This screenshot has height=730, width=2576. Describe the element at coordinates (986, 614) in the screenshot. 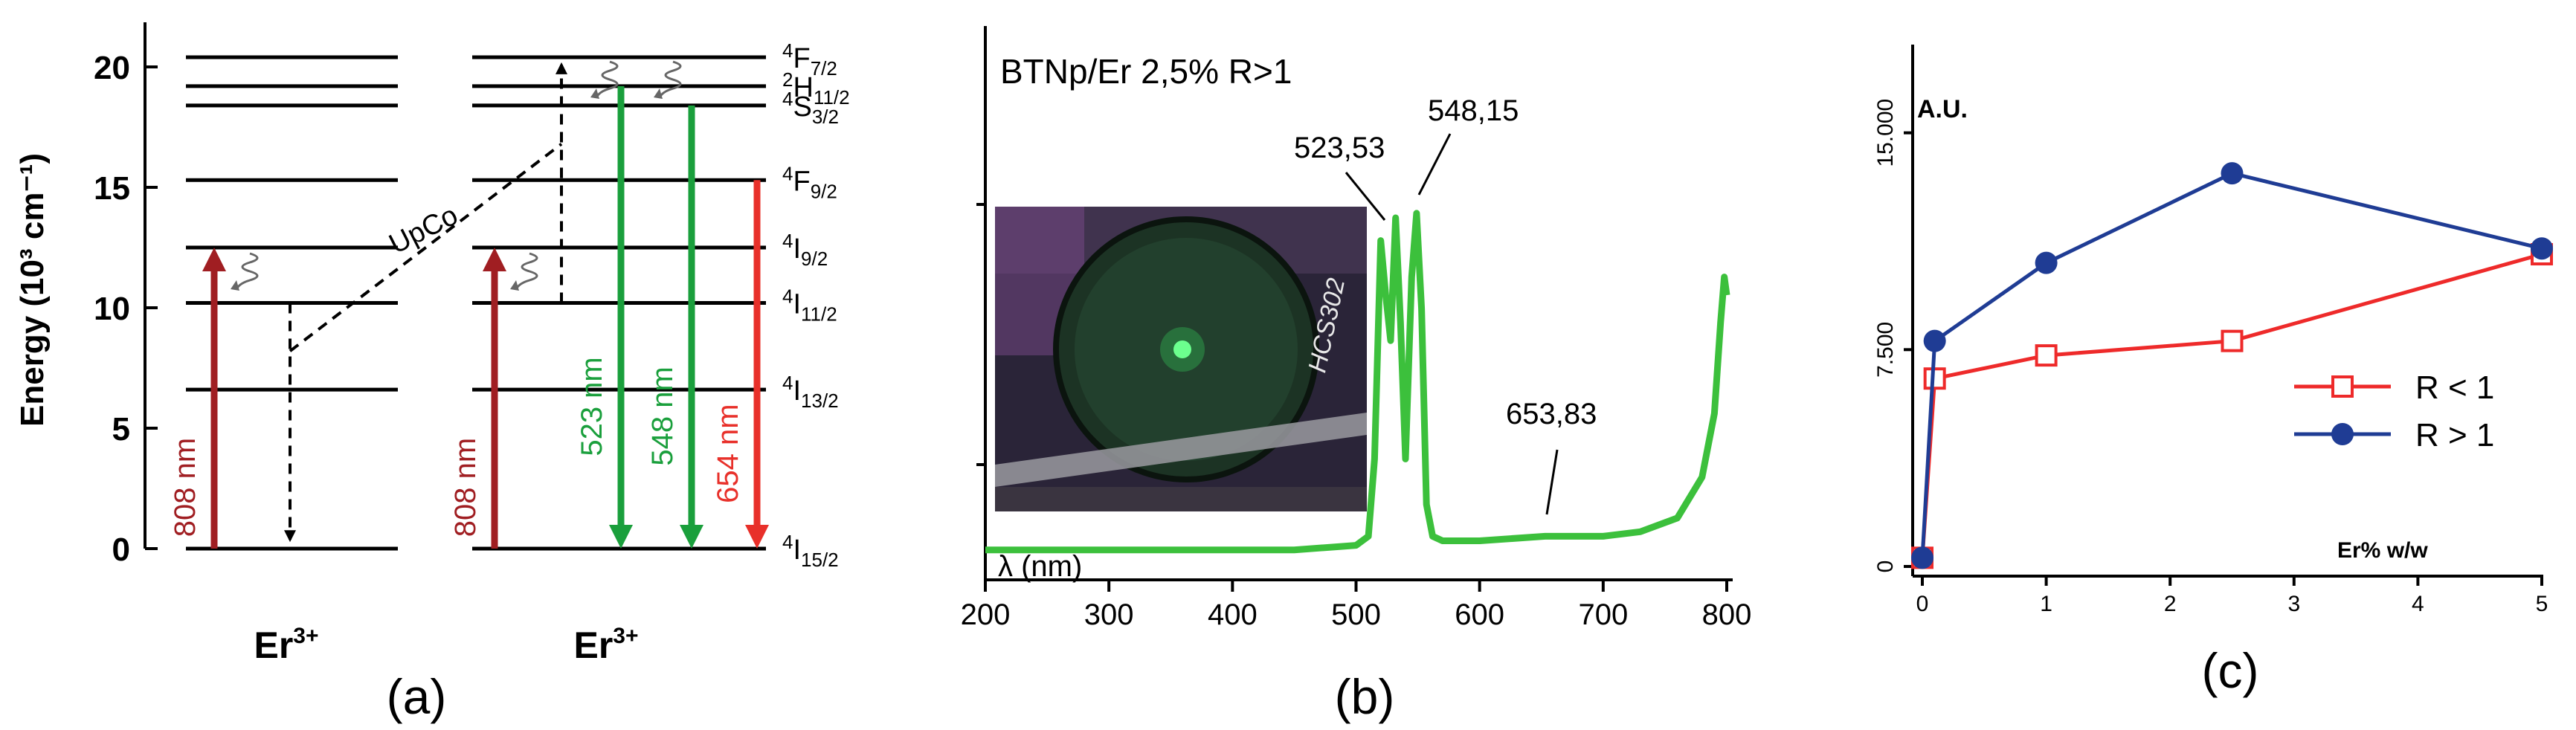

I see `panel-b-x-tick-label: 200` at that location.